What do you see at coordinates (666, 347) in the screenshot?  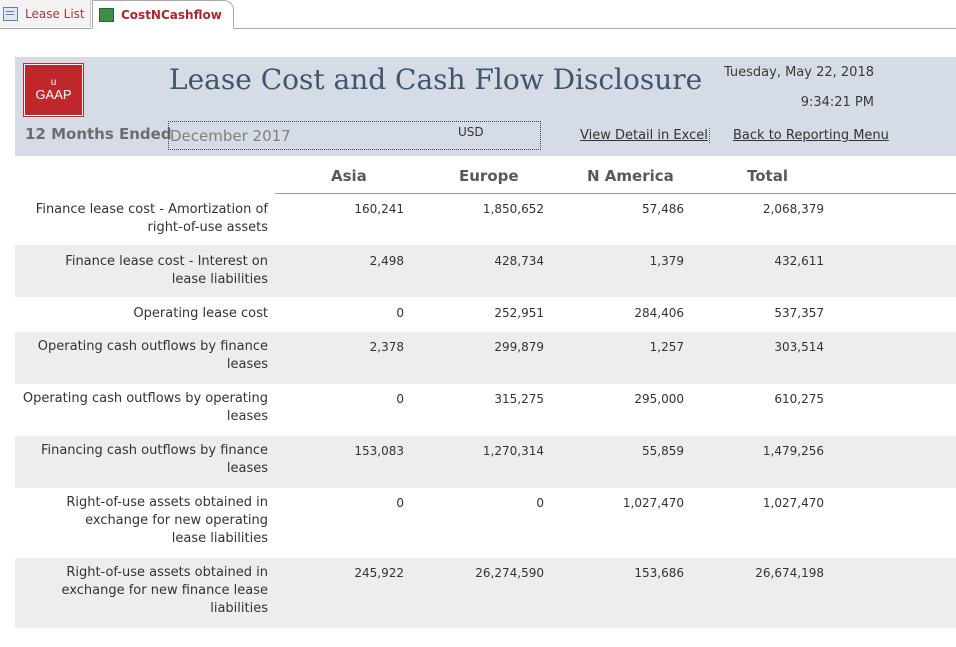 I see `cell-n-america: 1,257` at bounding box center [666, 347].